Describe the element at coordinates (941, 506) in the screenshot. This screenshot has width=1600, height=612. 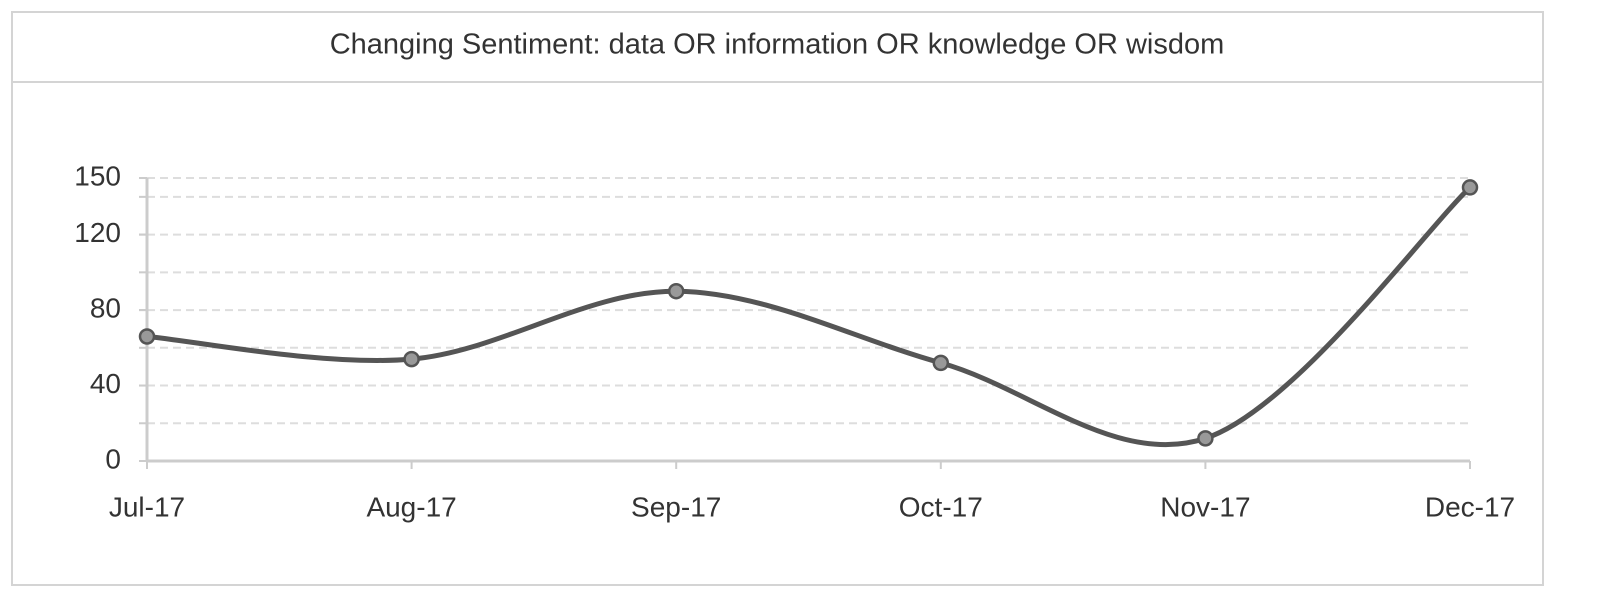
I see `x-tick-label: Oct-17` at that location.